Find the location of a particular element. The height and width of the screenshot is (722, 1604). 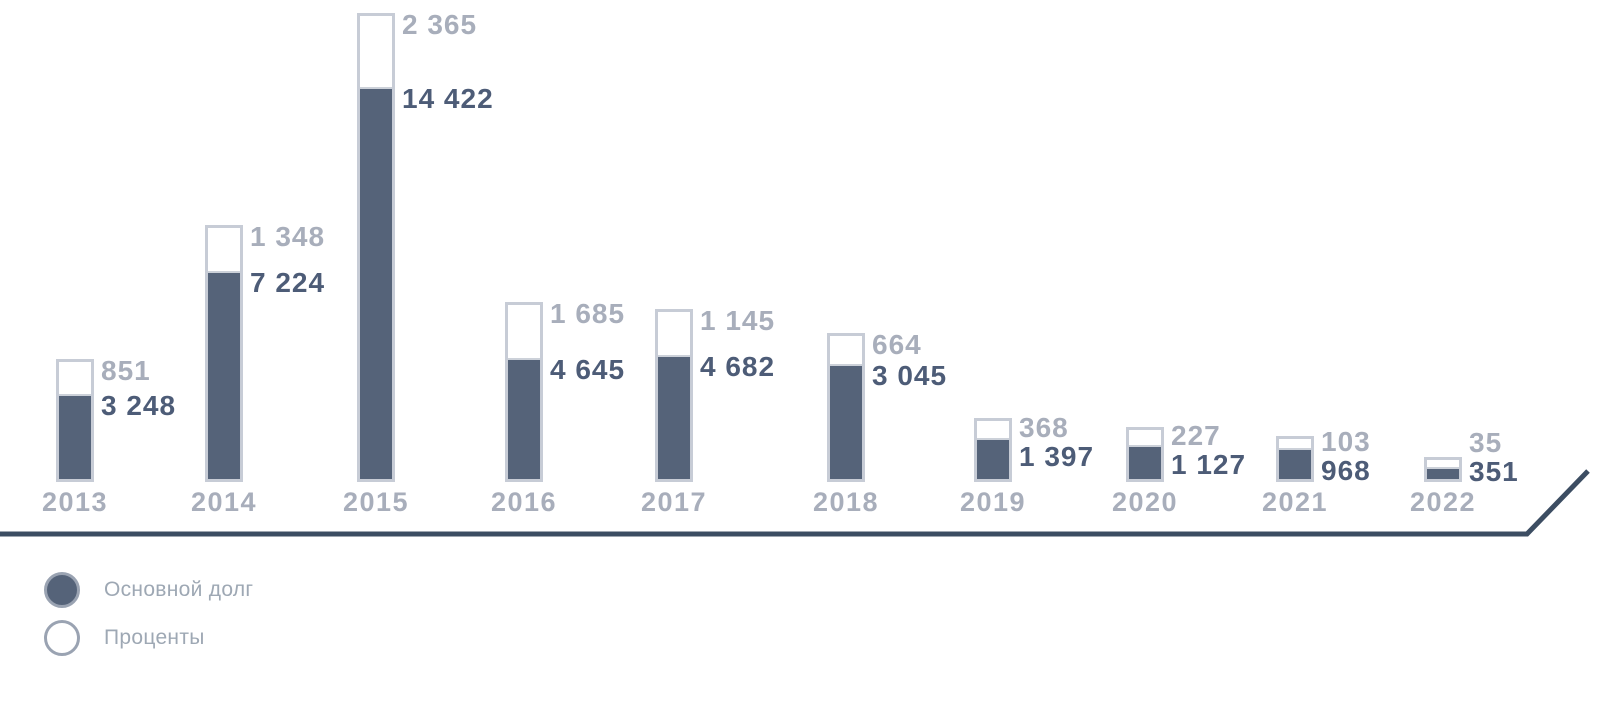

principal-value-label: 4 682 is located at coordinates (738, 366).